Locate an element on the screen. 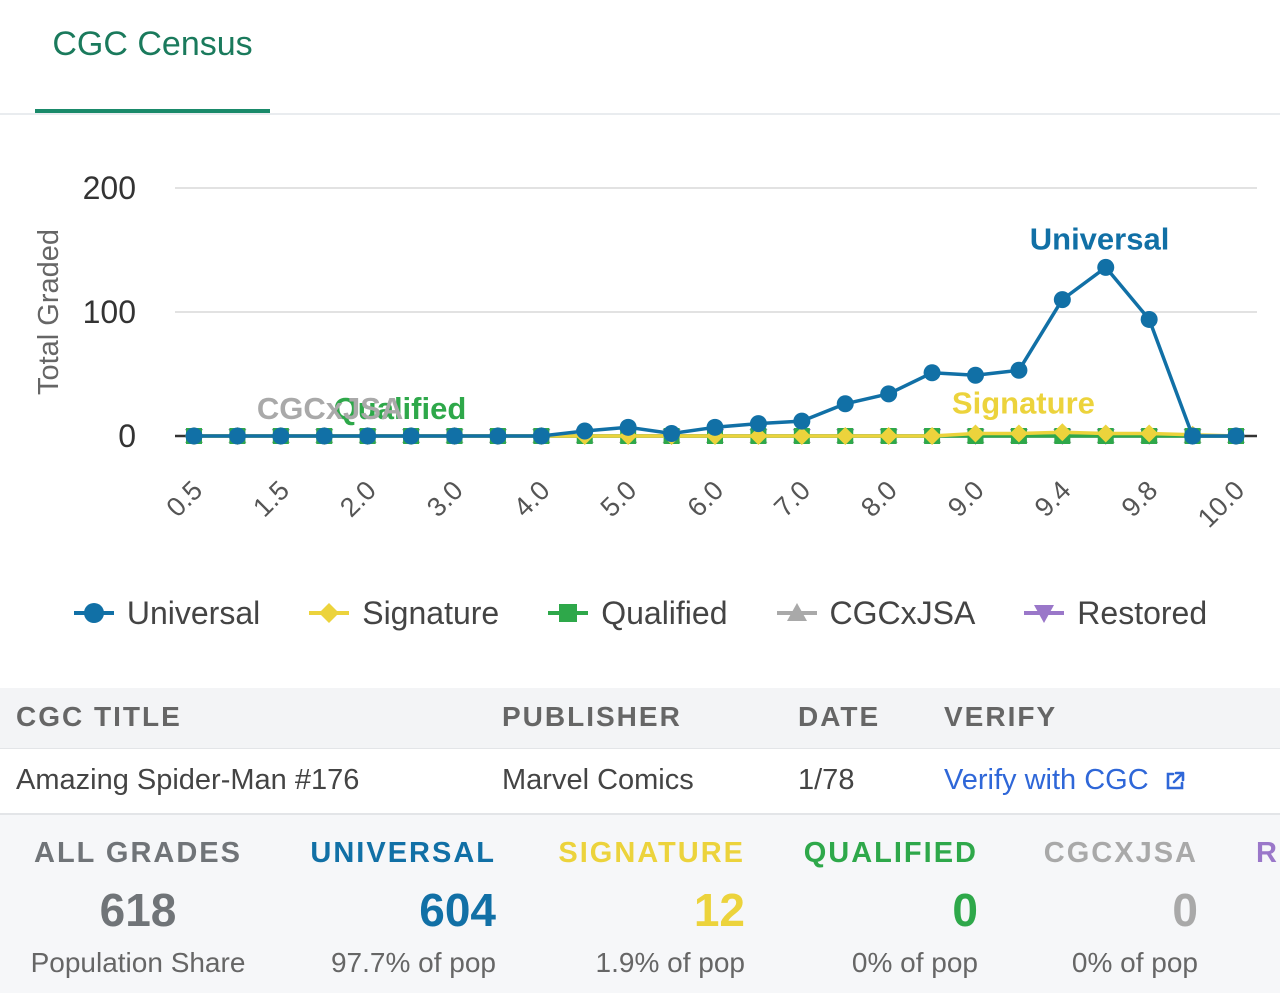 The image size is (1280, 993). x-tick-label: 1.5 is located at coordinates (271, 499).